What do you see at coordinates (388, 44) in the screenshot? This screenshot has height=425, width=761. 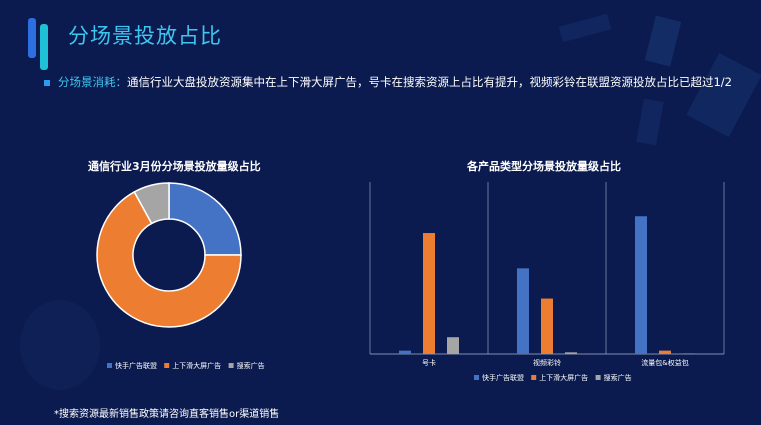 I see `header: 分场景投放占比` at bounding box center [388, 44].